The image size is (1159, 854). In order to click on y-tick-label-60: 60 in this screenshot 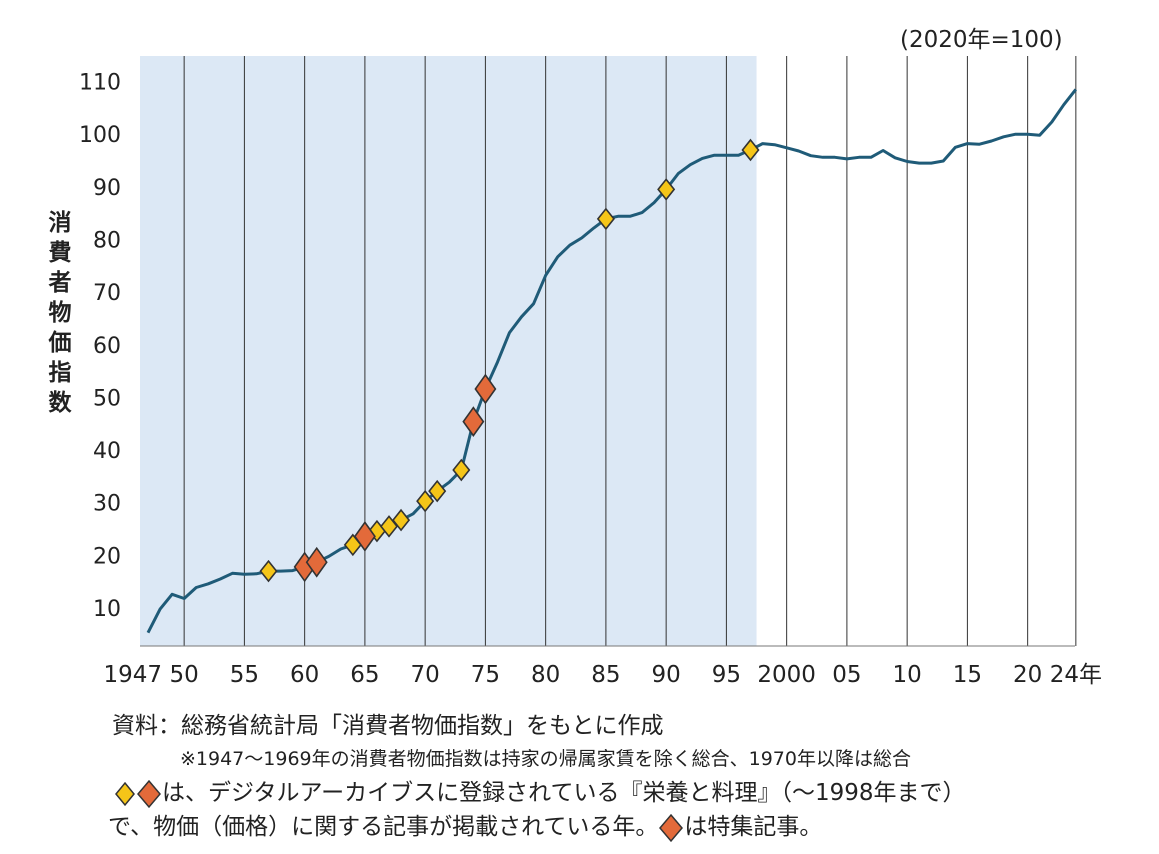, I will do `click(107, 346)`.